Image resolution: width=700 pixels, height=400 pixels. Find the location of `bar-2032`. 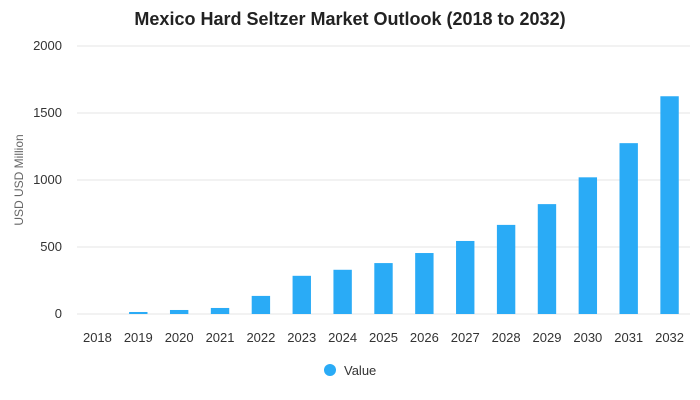

bar-2032 is located at coordinates (669, 205).